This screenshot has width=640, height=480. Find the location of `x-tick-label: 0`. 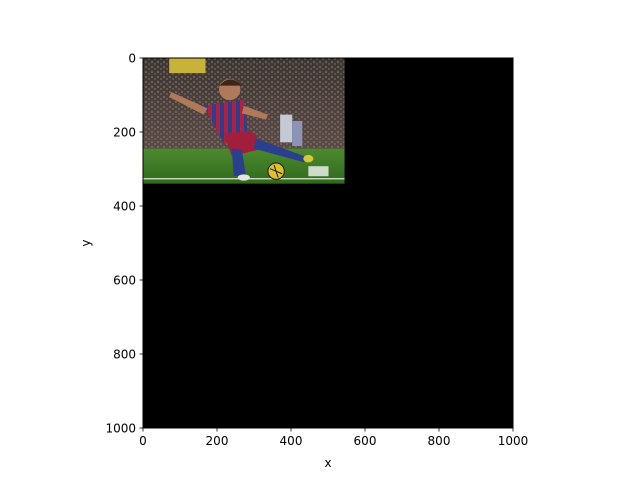

x-tick-label: 0 is located at coordinates (143, 441).